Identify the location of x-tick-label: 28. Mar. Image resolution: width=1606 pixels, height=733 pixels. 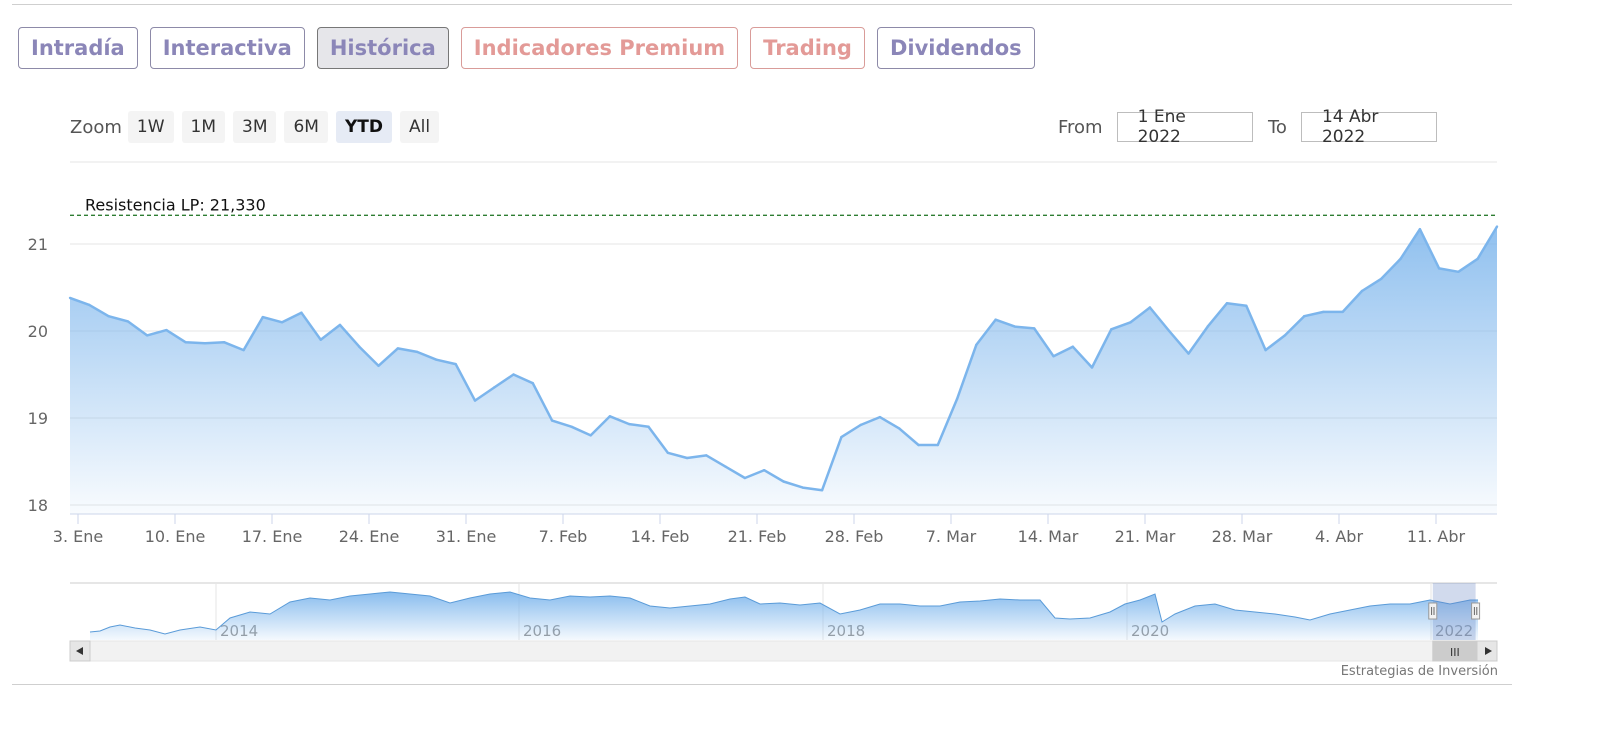
(1242, 536).